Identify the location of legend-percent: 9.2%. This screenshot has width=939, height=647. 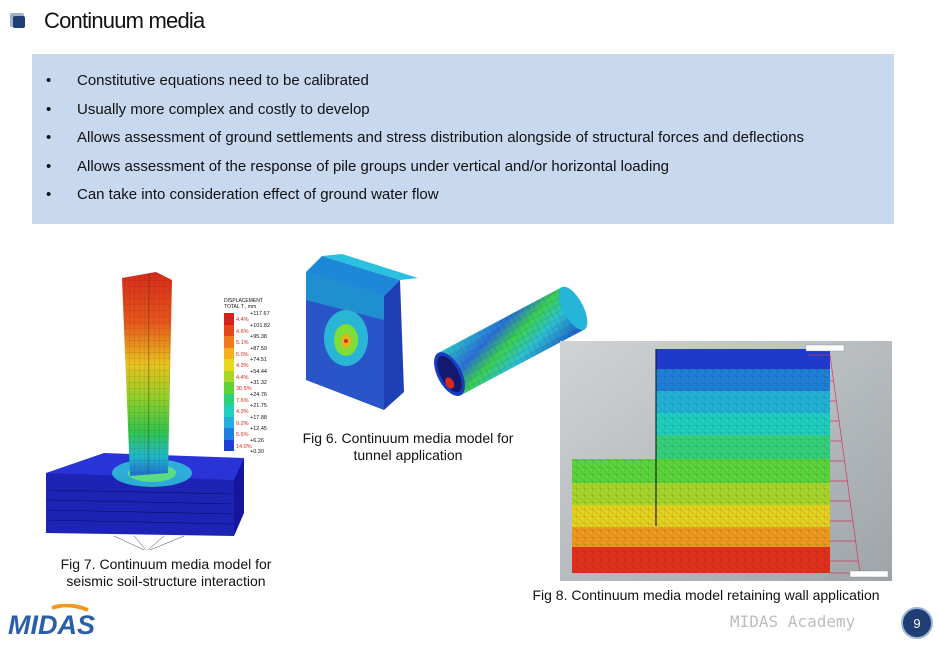
(242, 423).